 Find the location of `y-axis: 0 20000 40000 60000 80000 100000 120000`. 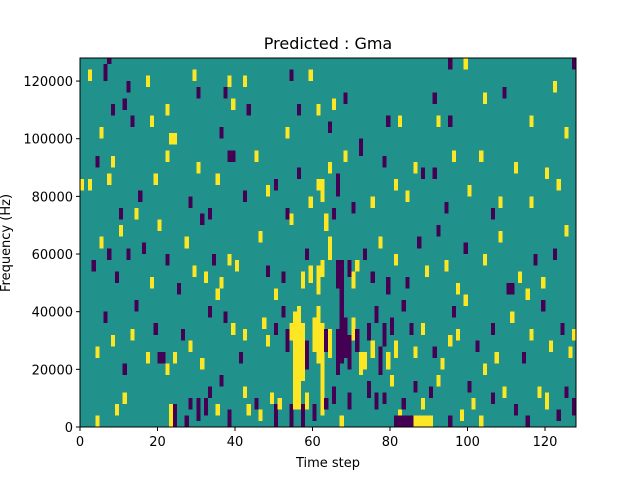

y-axis: 0 20000 40000 60000 80000 100000 120000 is located at coordinates (51, 255).